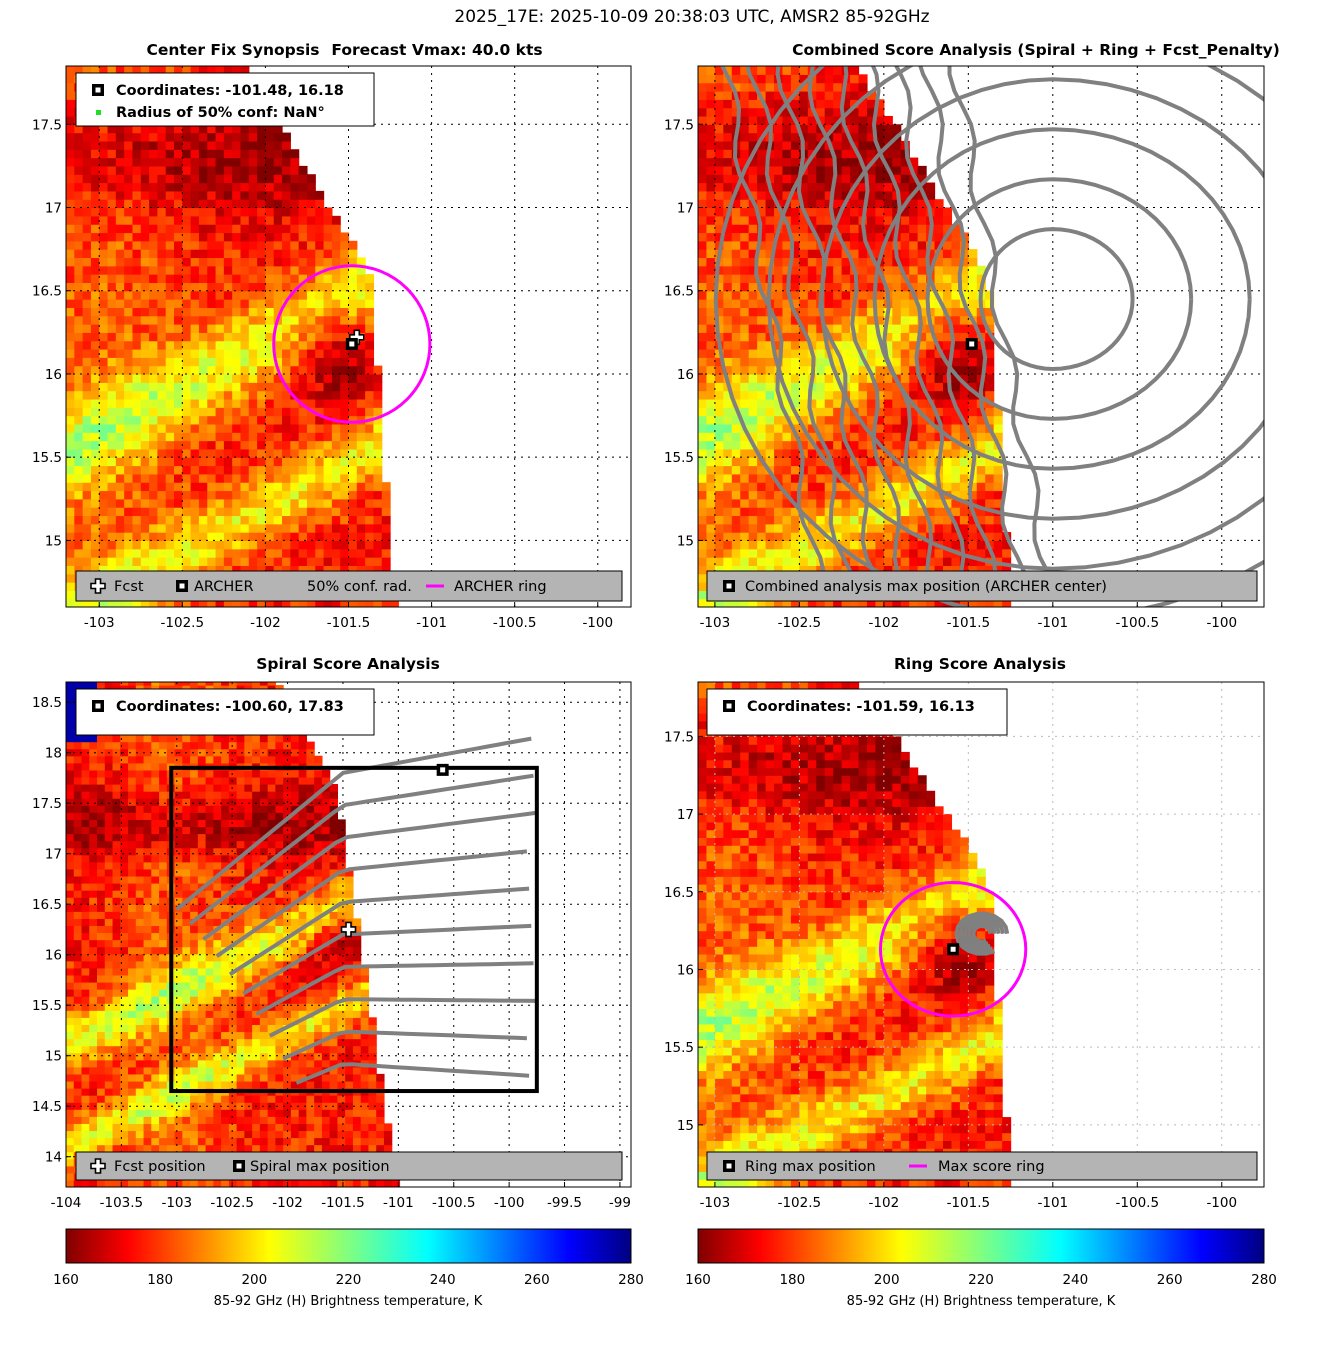 This screenshot has width=1317, height=1350. What do you see at coordinates (349, 623) in the screenshot?
I see `x-tick-label: -101.5` at bounding box center [349, 623].